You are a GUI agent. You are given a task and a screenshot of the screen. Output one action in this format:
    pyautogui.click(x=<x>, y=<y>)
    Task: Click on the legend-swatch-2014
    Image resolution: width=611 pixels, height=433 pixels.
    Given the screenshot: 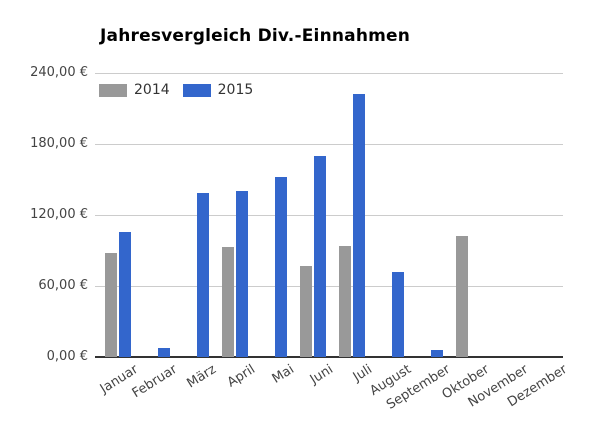 What is the action you would take?
    pyautogui.click(x=113, y=90)
    